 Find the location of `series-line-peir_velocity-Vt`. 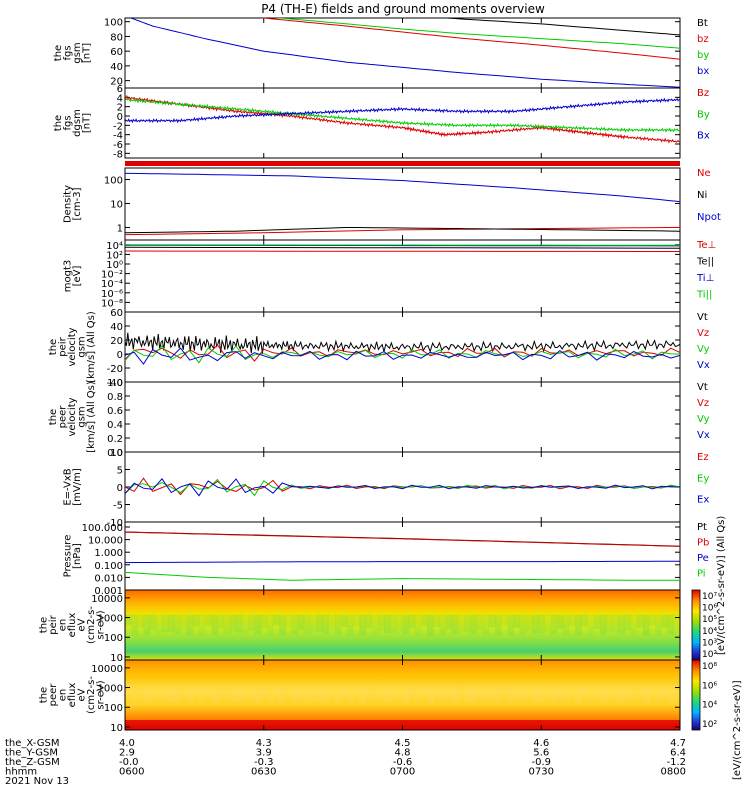

series-line-peir_velocity-Vt is located at coordinates (402, 343).